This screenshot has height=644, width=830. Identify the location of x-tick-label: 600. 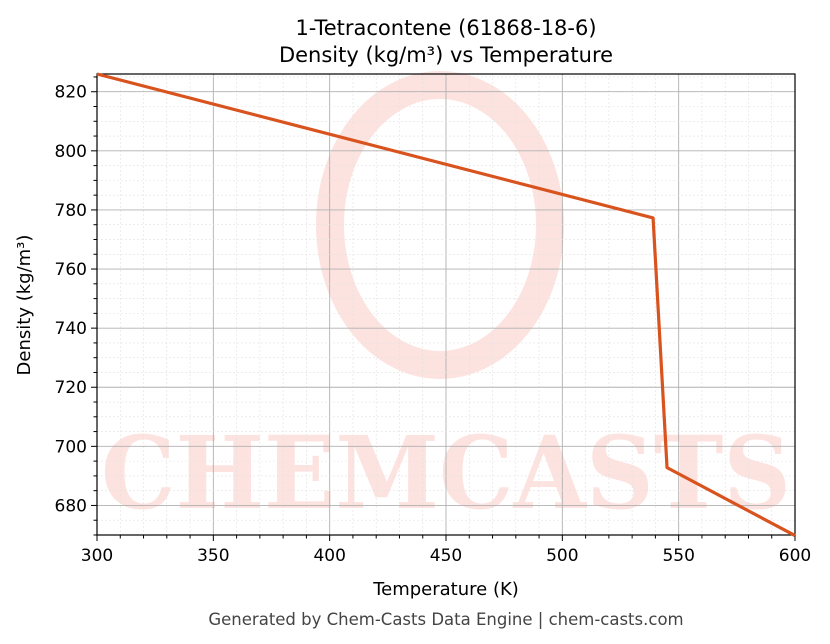
(795, 556).